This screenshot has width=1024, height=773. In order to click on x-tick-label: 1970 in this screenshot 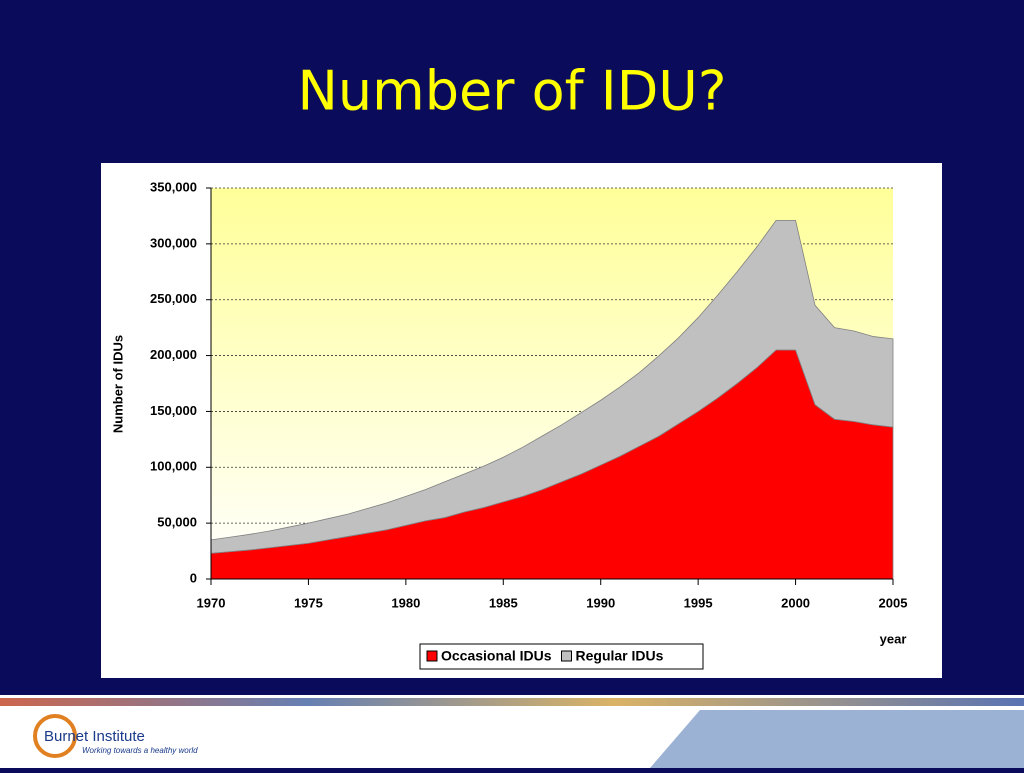, I will do `click(211, 602)`.